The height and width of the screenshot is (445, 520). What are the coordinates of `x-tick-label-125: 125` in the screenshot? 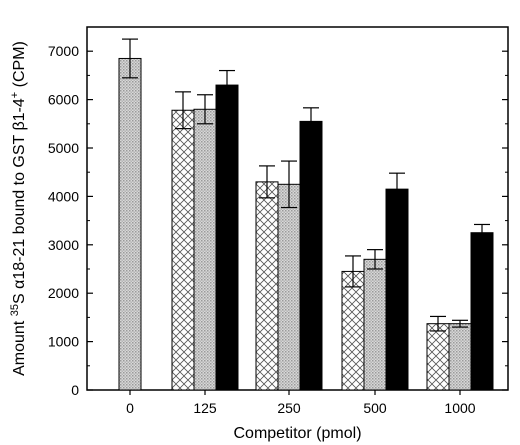 It's located at (205, 408).